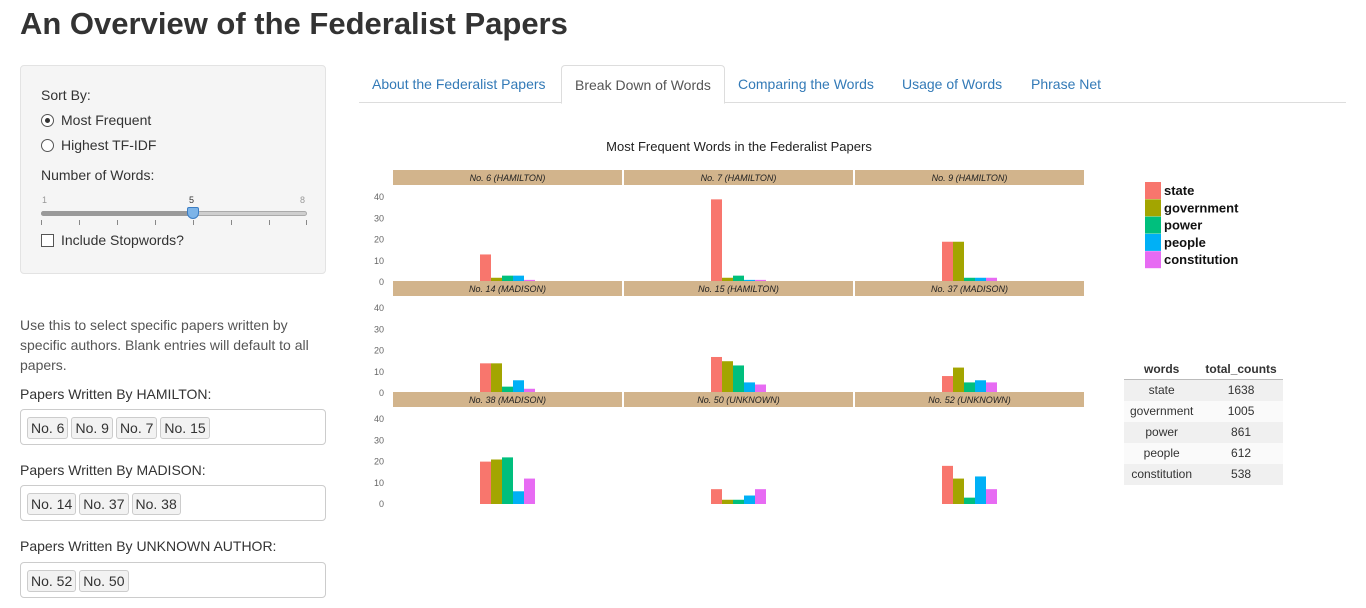 The image size is (1366, 608). Describe the element at coordinates (1201, 259) in the screenshot. I see `legend-label: constitution` at that location.